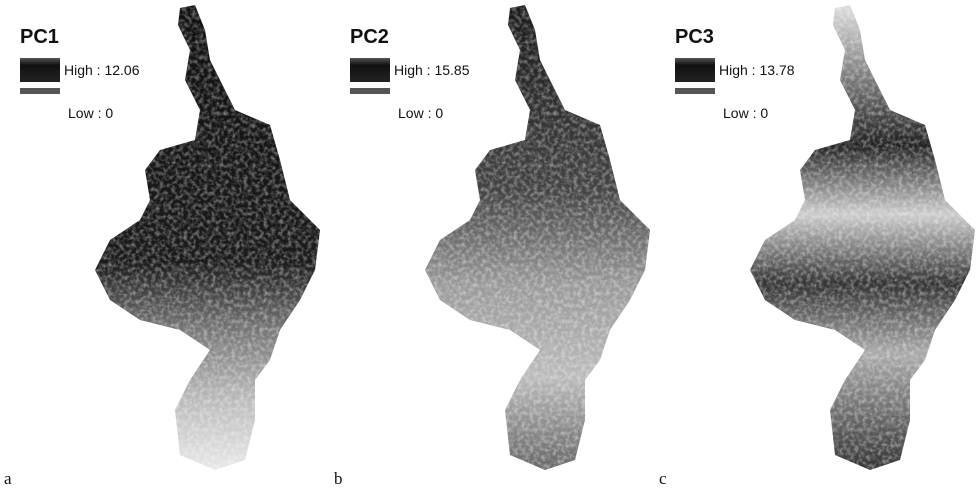  Describe the element at coordinates (694, 37) in the screenshot. I see `panel-title: PC3` at that location.